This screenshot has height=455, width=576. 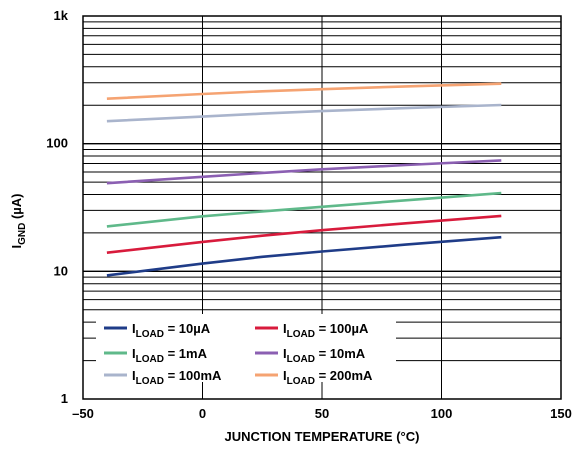 What do you see at coordinates (57, 143) in the screenshot?
I see `y-tick-label: 100` at bounding box center [57, 143].